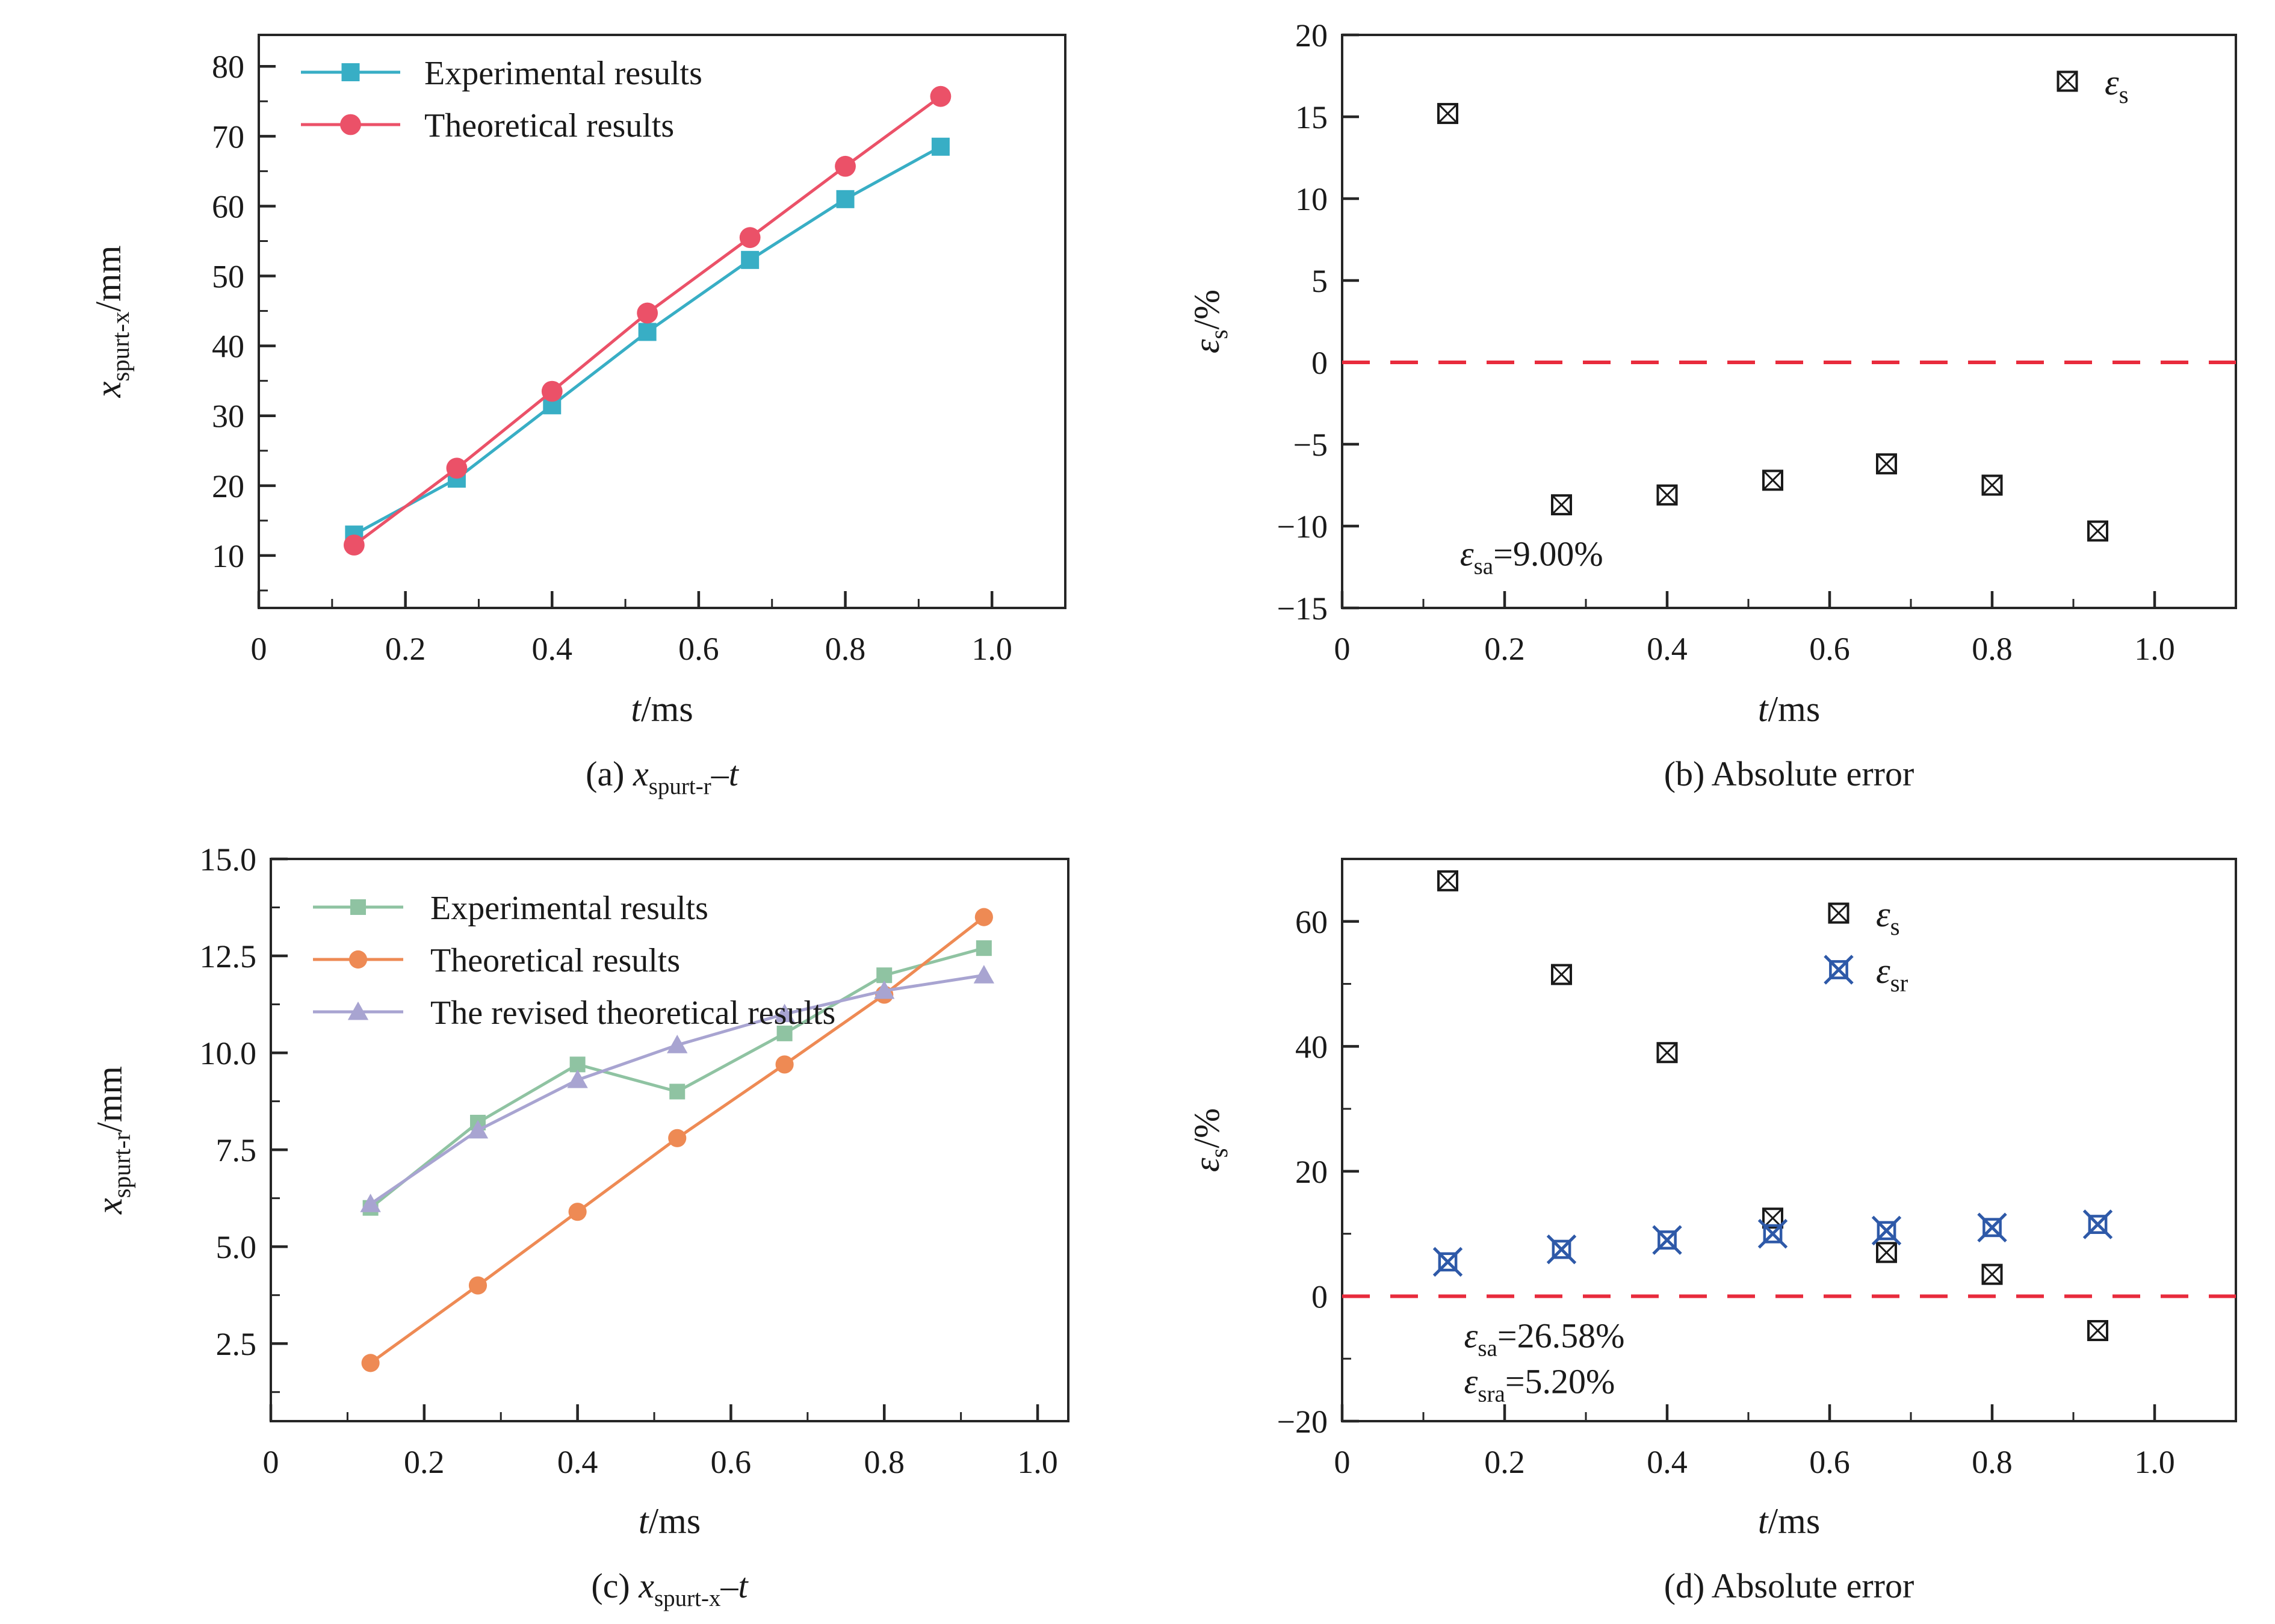 The image size is (2275, 1624). Describe the element at coordinates (237, 1344) in the screenshot. I see `y-tick-label: 2.5` at that location.